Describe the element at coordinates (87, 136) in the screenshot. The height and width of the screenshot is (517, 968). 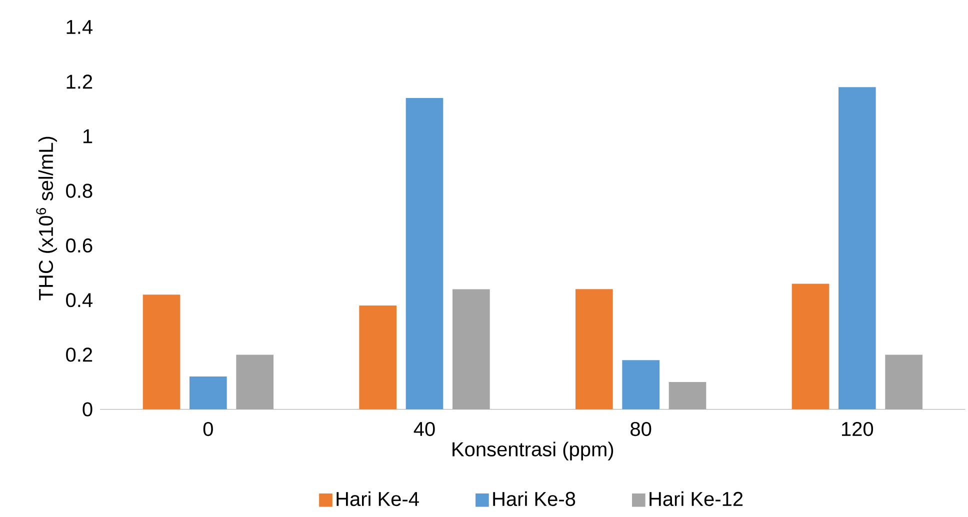
I see `y-tick-label: 1` at that location.